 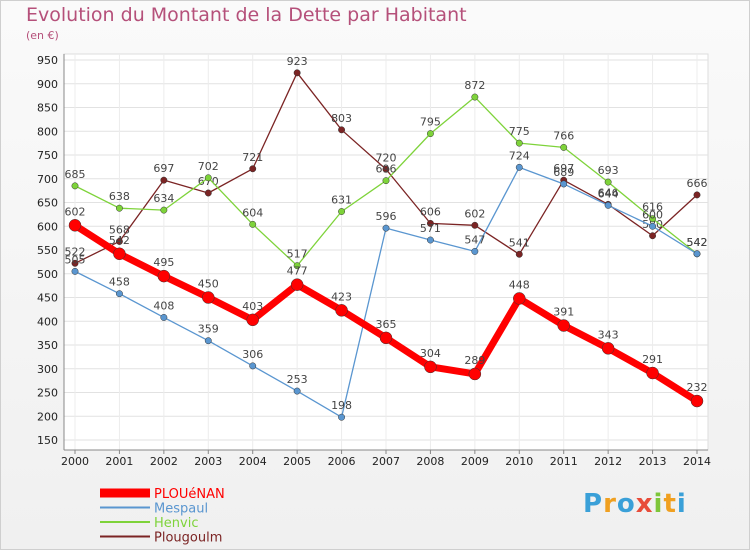 What do you see at coordinates (47, 131) in the screenshot?
I see `y-tick-label: 800` at bounding box center [47, 131].